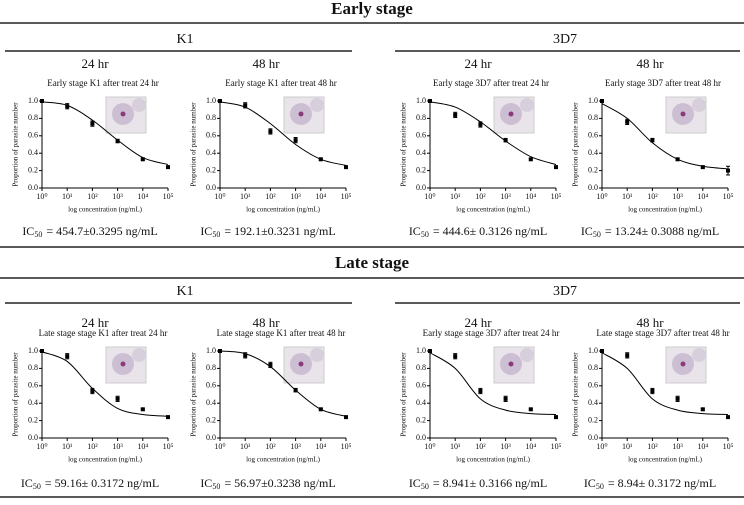  What do you see at coordinates (317, 355) in the screenshot?
I see `inset-cell` at bounding box center [317, 355].